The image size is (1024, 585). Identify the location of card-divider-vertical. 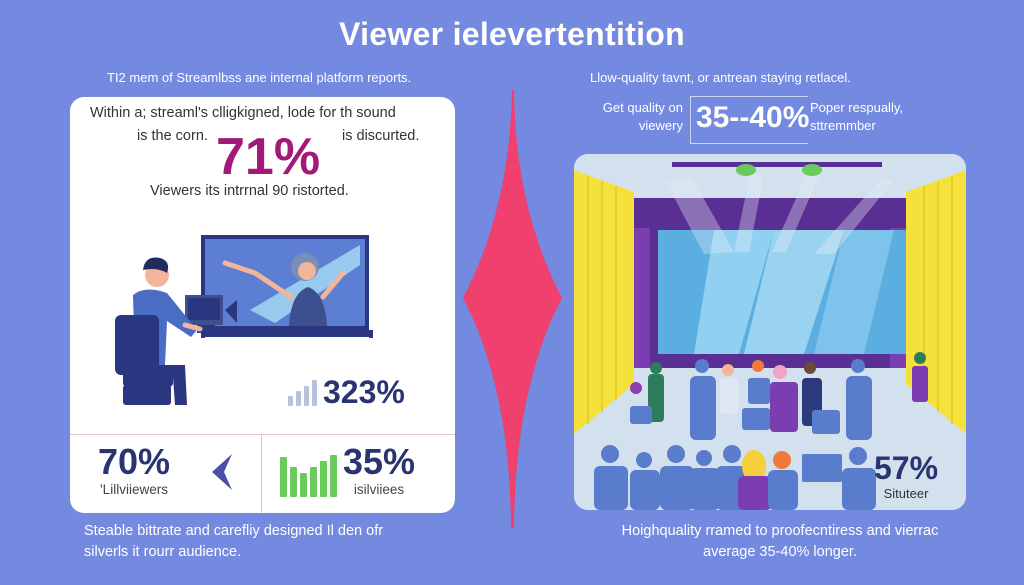
(261, 473).